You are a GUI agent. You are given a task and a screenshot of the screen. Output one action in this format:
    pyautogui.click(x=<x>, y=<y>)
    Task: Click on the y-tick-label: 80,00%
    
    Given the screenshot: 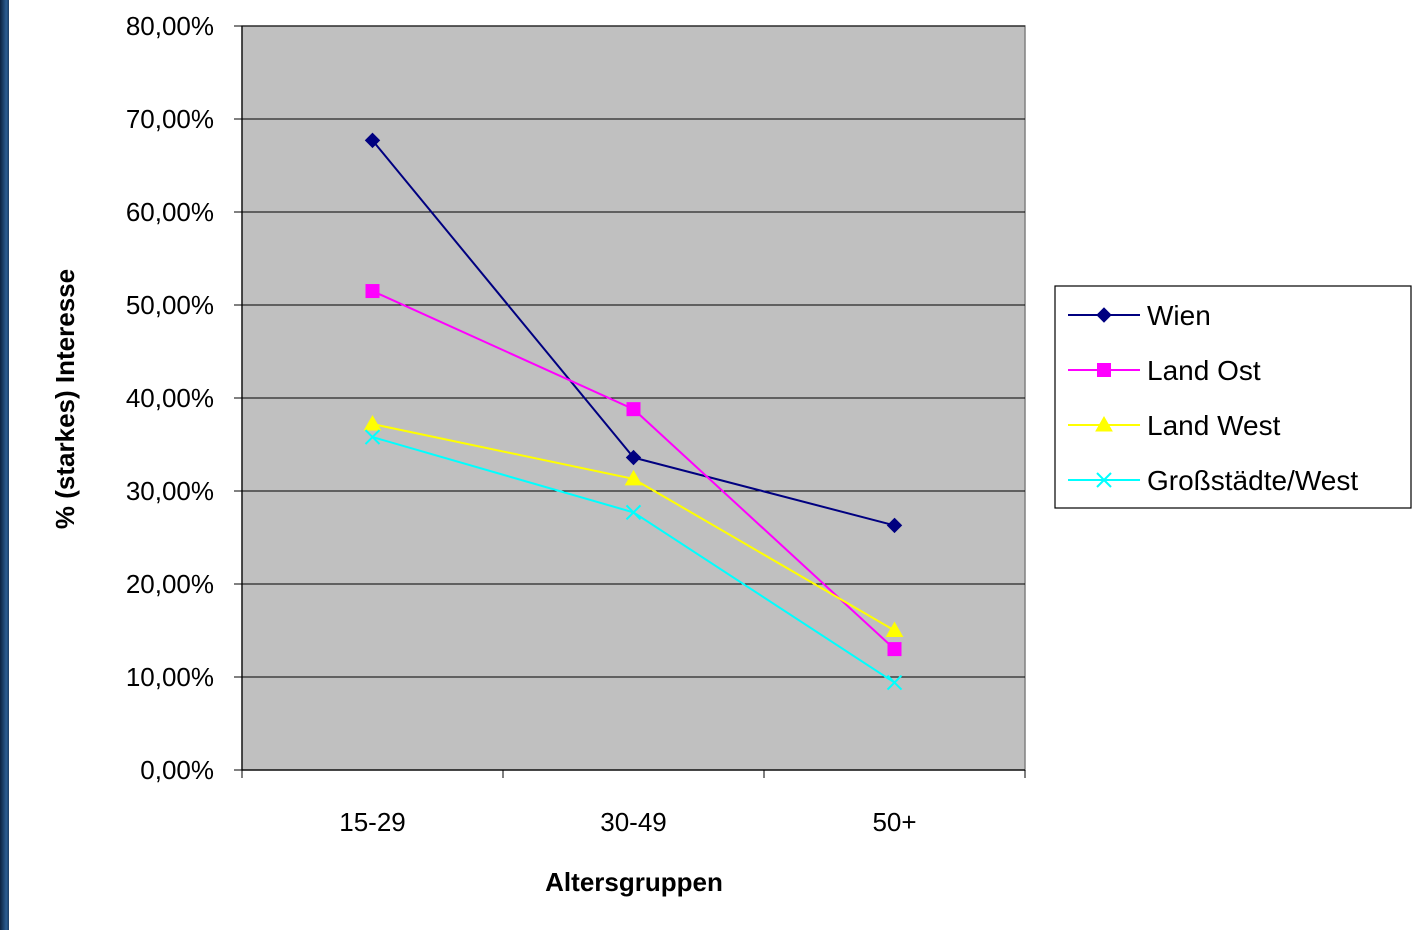 What is the action you would take?
    pyautogui.click(x=170, y=26)
    